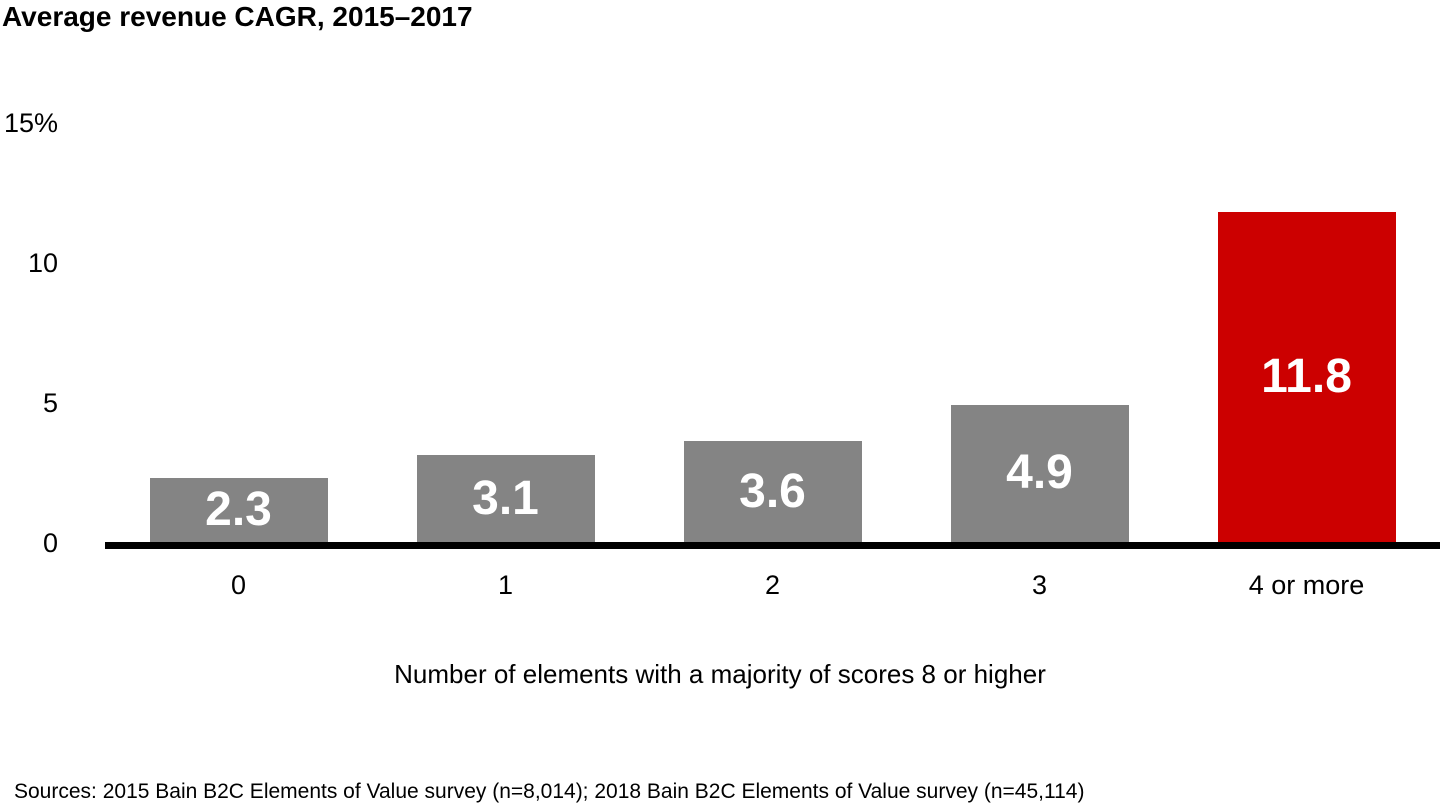 Image resolution: width=1440 pixels, height=810 pixels. I want to click on bar-value-label: 2.3, so click(238, 509).